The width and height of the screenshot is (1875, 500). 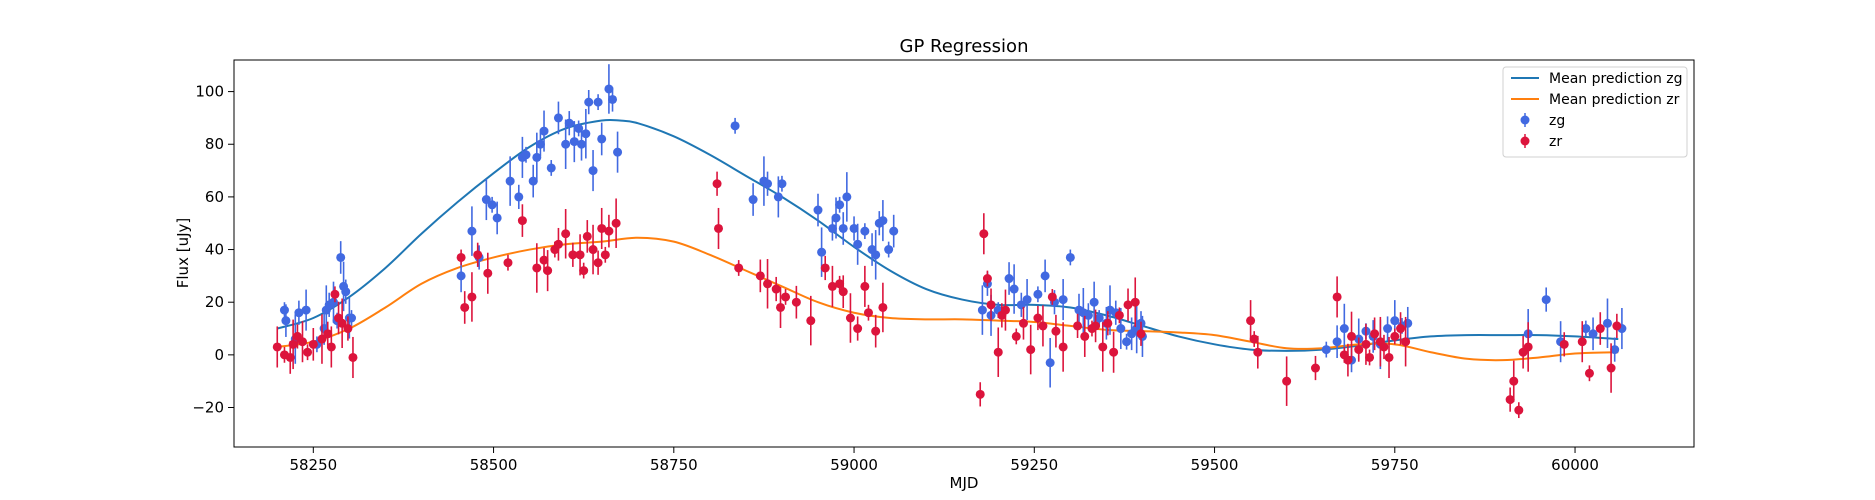 I want to click on y-tick-label-5: 80, so click(x=214, y=144).